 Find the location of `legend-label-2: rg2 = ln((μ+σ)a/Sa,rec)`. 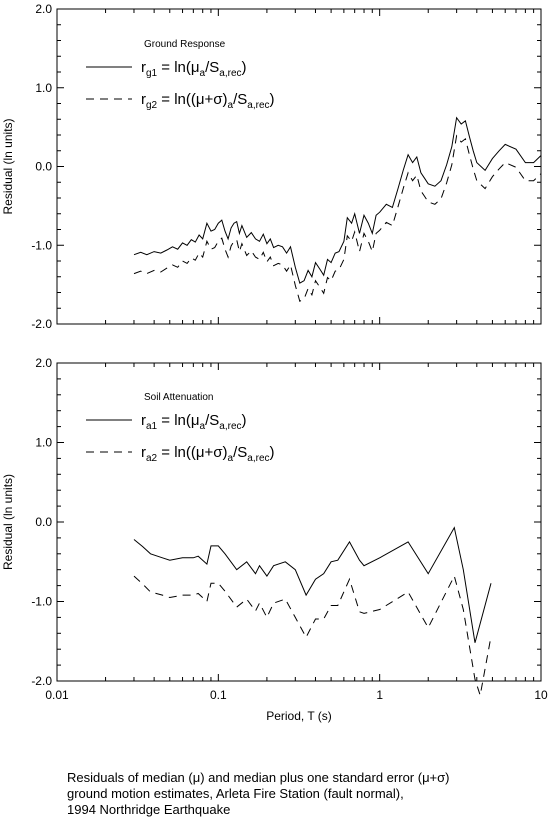

legend-label-2: rg2 = ln((μ+σ)a/Sa,rec) is located at coordinates (208, 101).